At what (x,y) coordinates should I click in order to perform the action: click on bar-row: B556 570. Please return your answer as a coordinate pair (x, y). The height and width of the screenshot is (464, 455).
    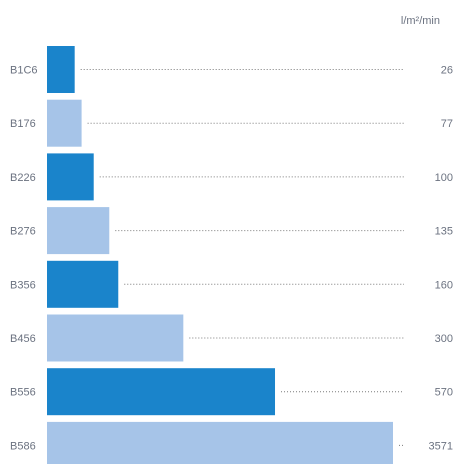
    Looking at the image, I should click on (231, 392).